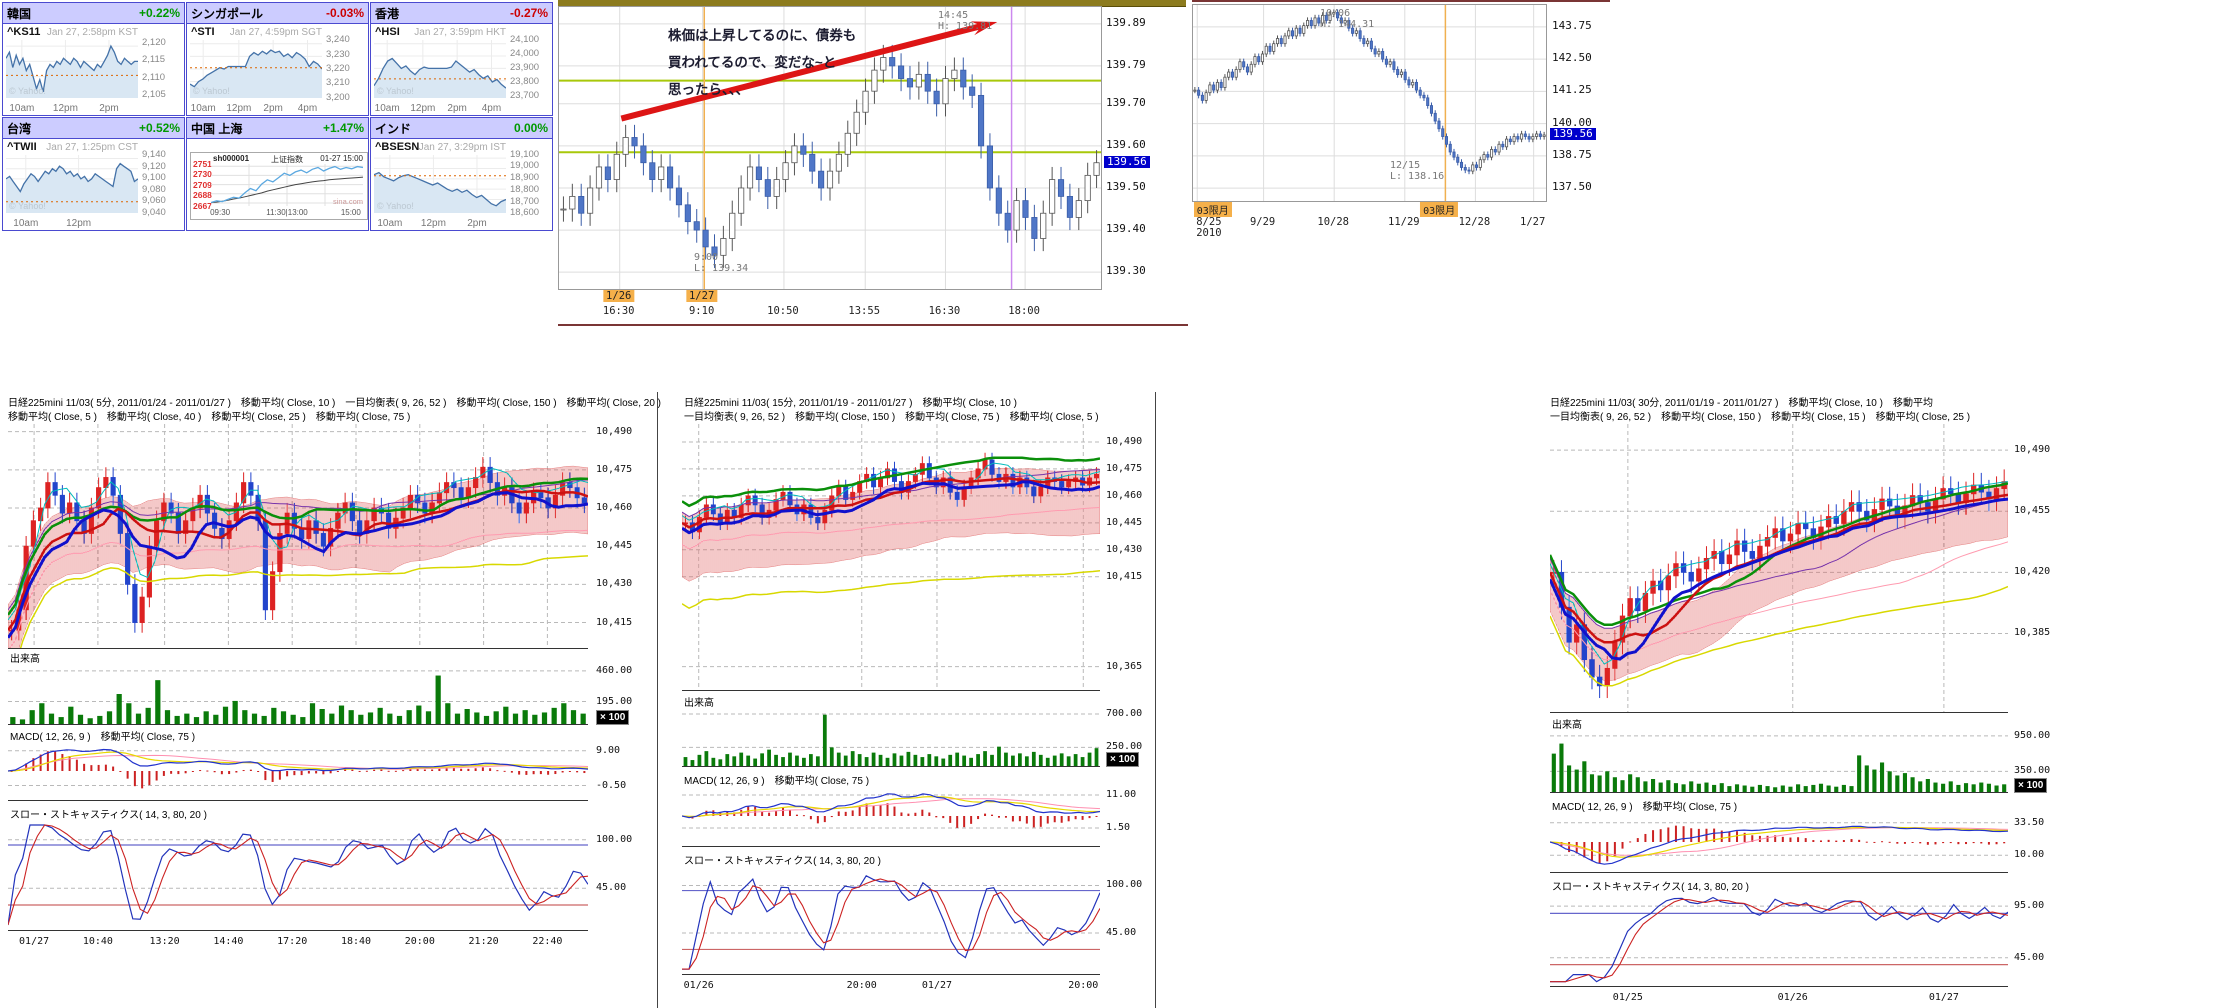  What do you see at coordinates (202, 205) in the screenshot?
I see `axis-tick-label: 2667` at bounding box center [202, 205].